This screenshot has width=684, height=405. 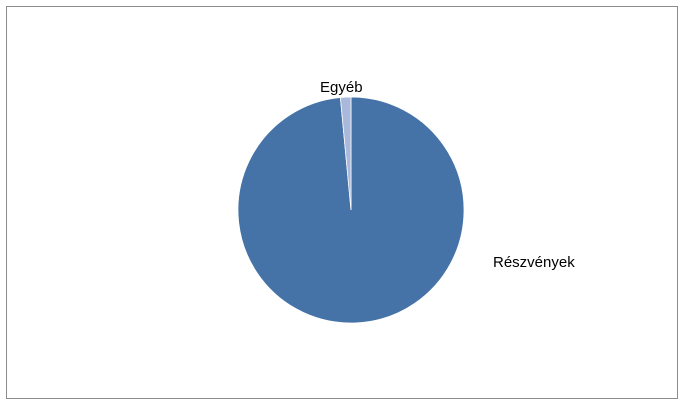 What do you see at coordinates (534, 262) in the screenshot?
I see `slice-label-reszvenyek: Részvények` at bounding box center [534, 262].